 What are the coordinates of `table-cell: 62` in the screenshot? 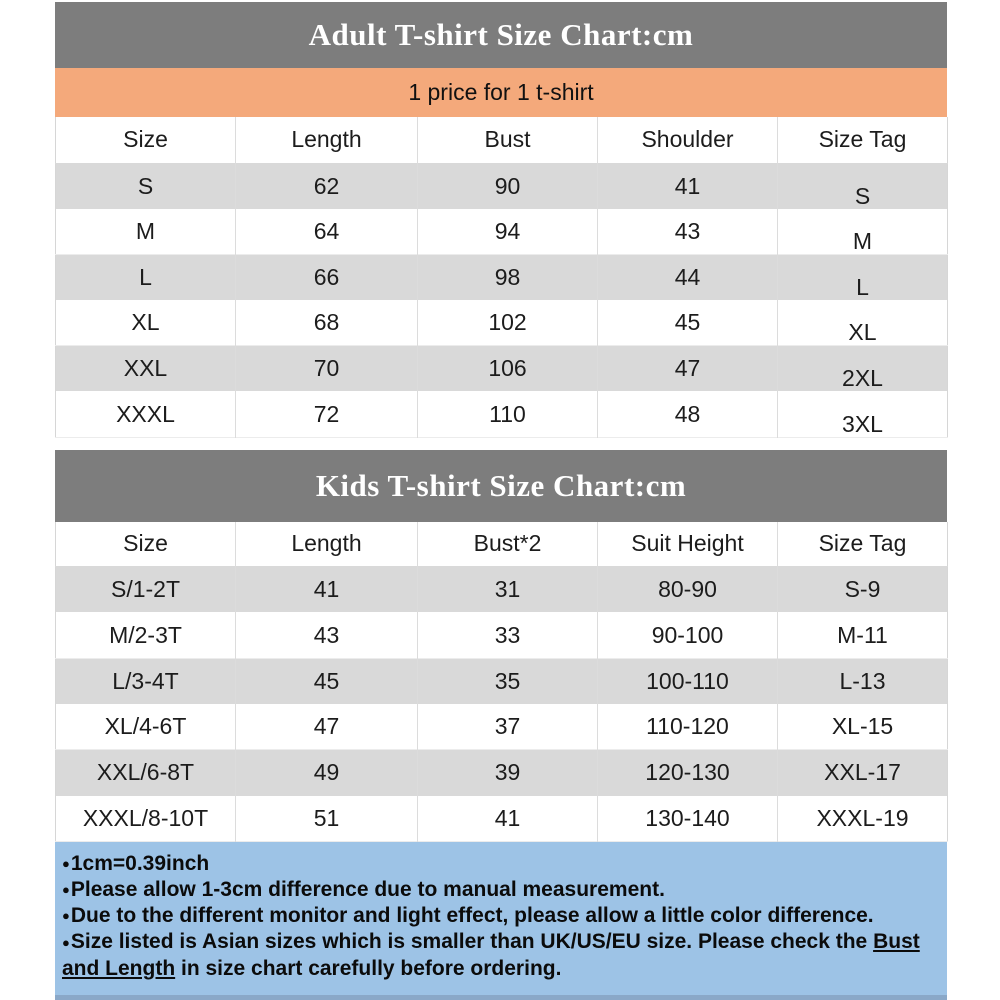 It's located at (326, 186).